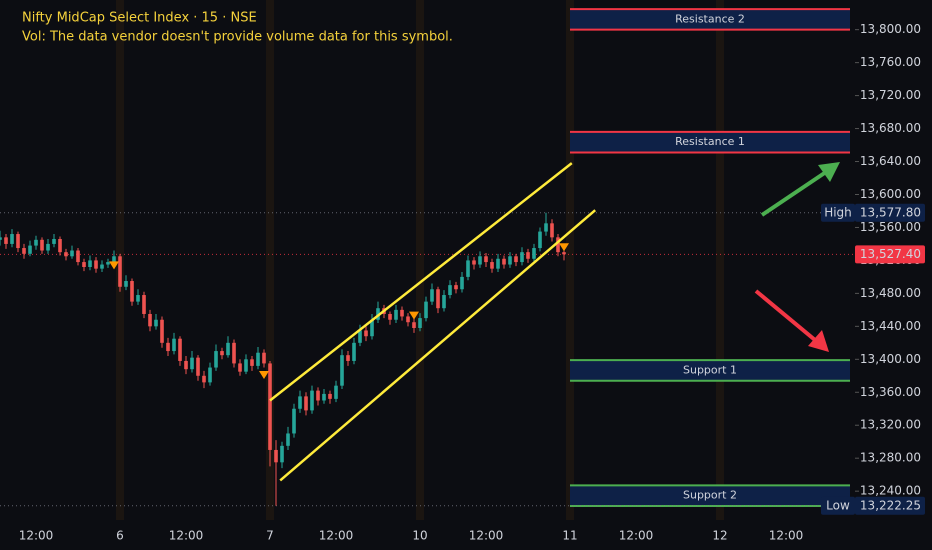  Describe the element at coordinates (829, 172) in the screenshot. I see `green-arrow-head` at that location.